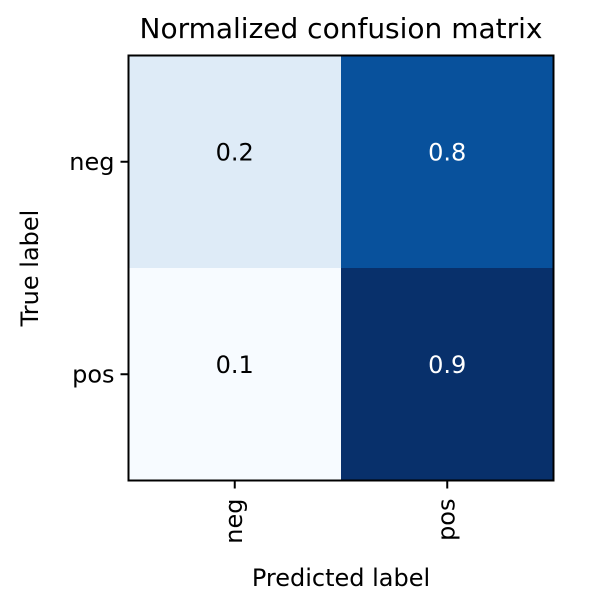 The width and height of the screenshot is (592, 604). What do you see at coordinates (447, 365) in the screenshot?
I see `heatmap-cell-label: 0.9` at bounding box center [447, 365].